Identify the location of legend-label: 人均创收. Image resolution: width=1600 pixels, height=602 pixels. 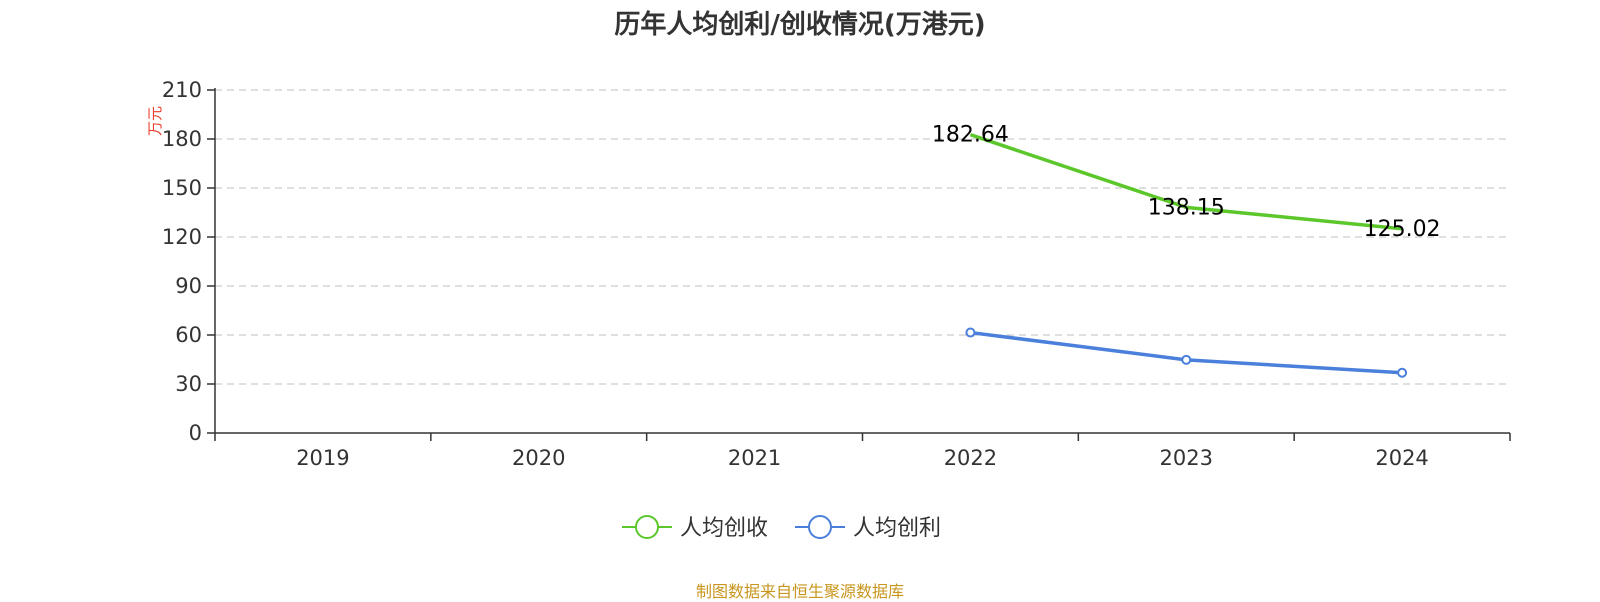
(724, 528).